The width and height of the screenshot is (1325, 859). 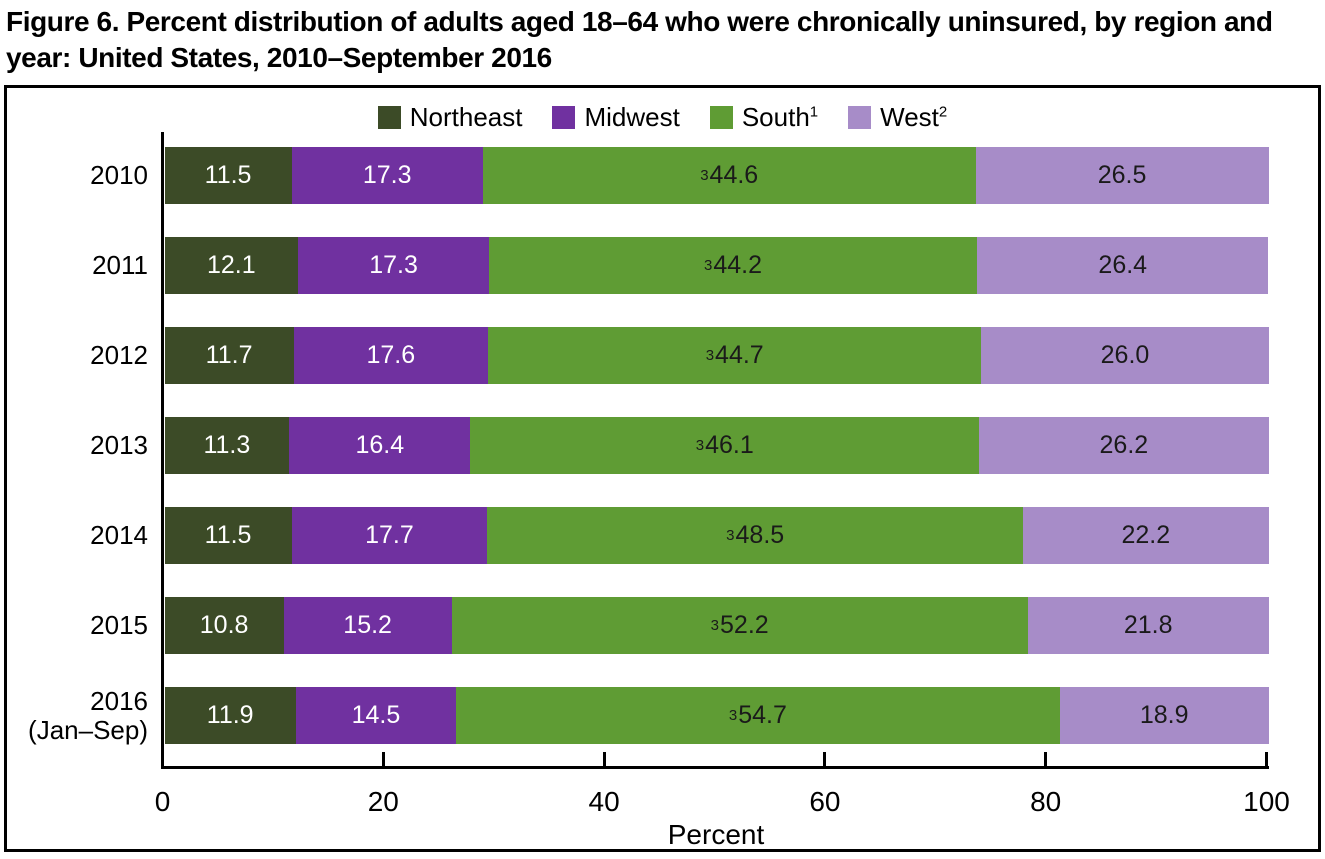 I want to click on bar-row: 2016 (Jan–Sep) 11.9 14.5 3 54.7 18.9, so click(x=638, y=715).